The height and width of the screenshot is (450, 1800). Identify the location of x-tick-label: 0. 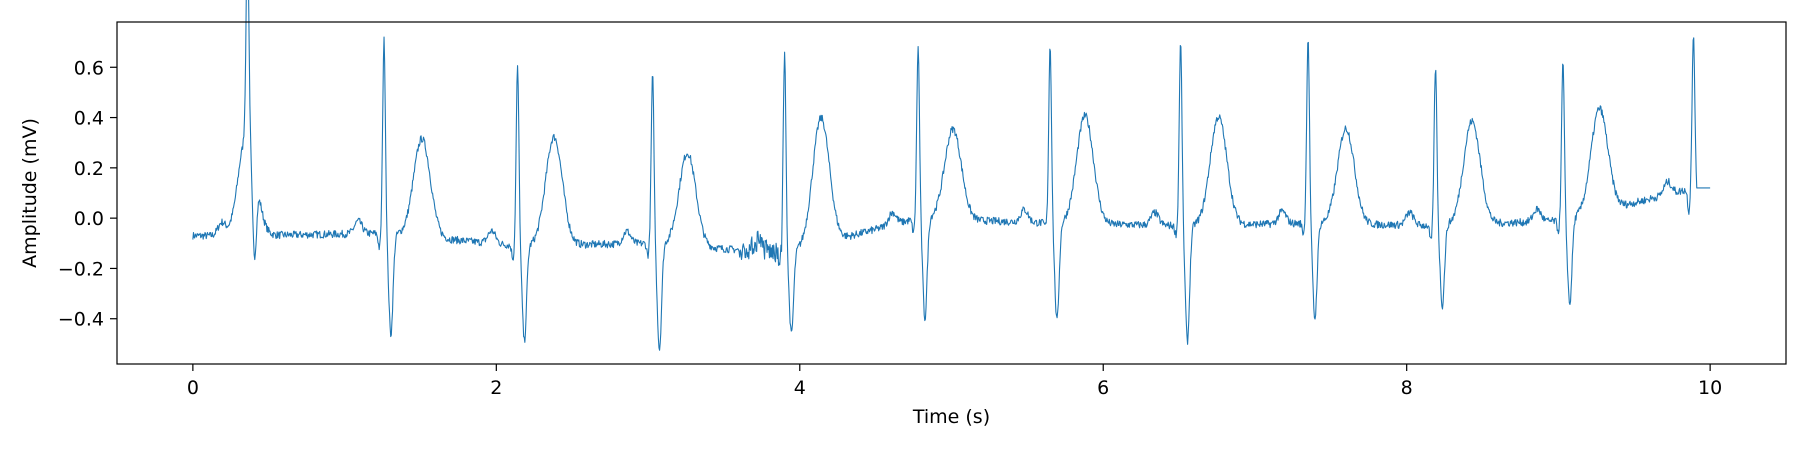
(193, 388).